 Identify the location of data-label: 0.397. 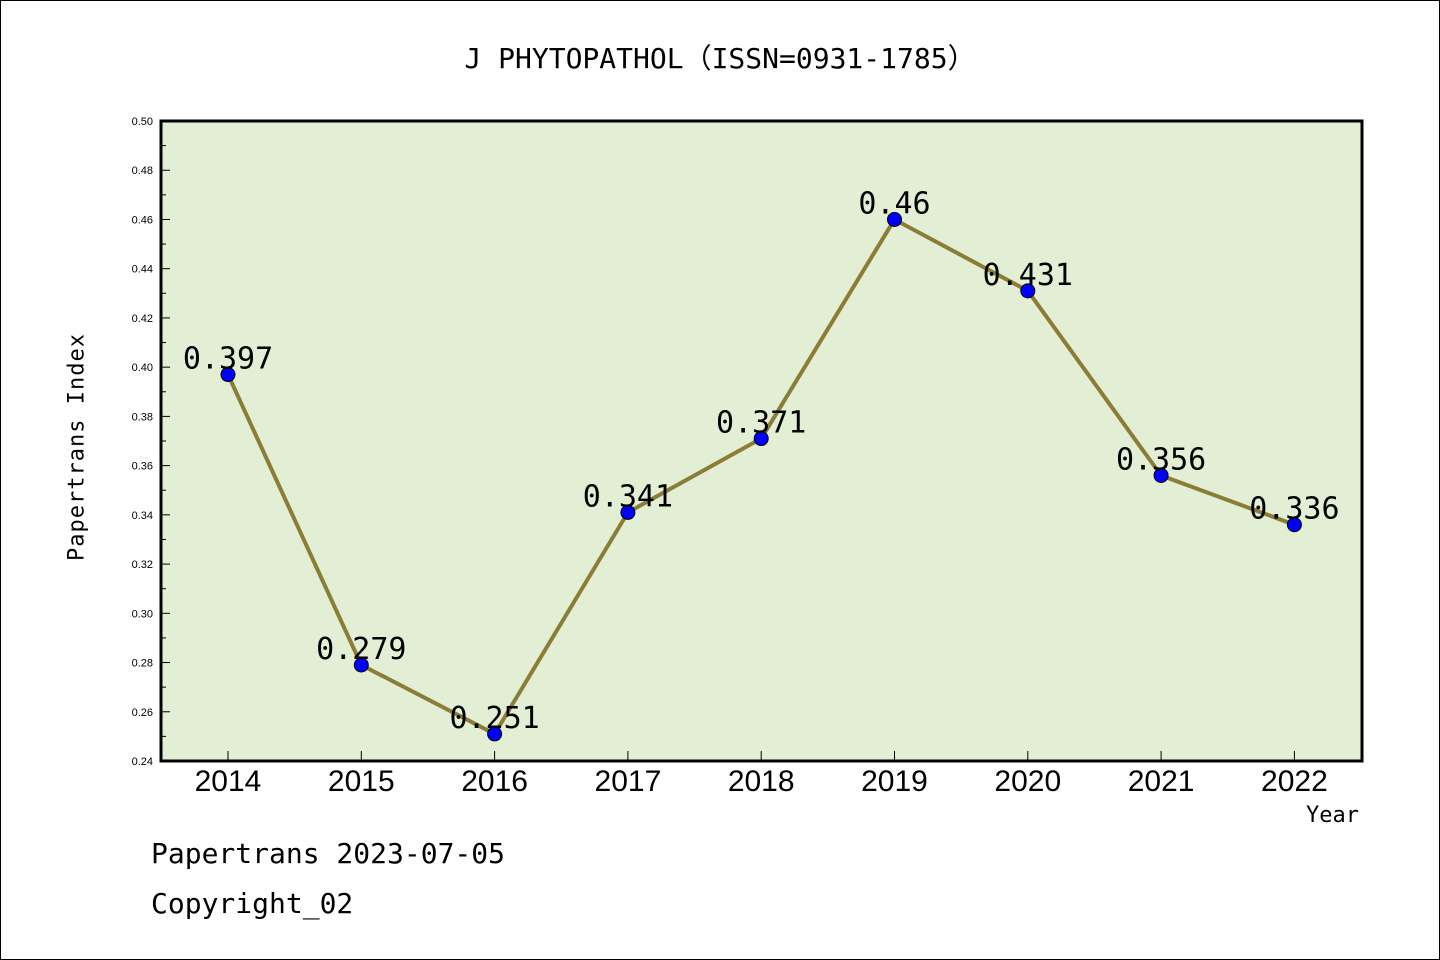
(228, 359).